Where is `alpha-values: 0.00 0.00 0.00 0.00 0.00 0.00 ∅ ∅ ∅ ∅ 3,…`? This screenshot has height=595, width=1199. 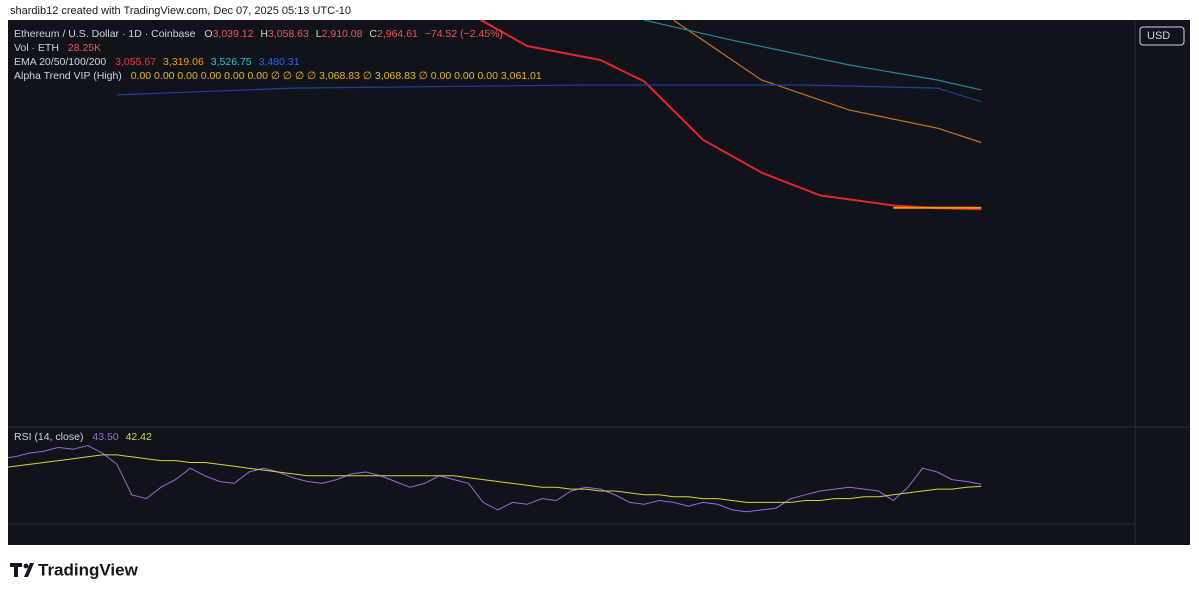 alpha-values: 0.00 0.00 0.00 0.00 0.00 0.00 ∅ ∅ ∅ ∅ 3,… is located at coordinates (336, 76).